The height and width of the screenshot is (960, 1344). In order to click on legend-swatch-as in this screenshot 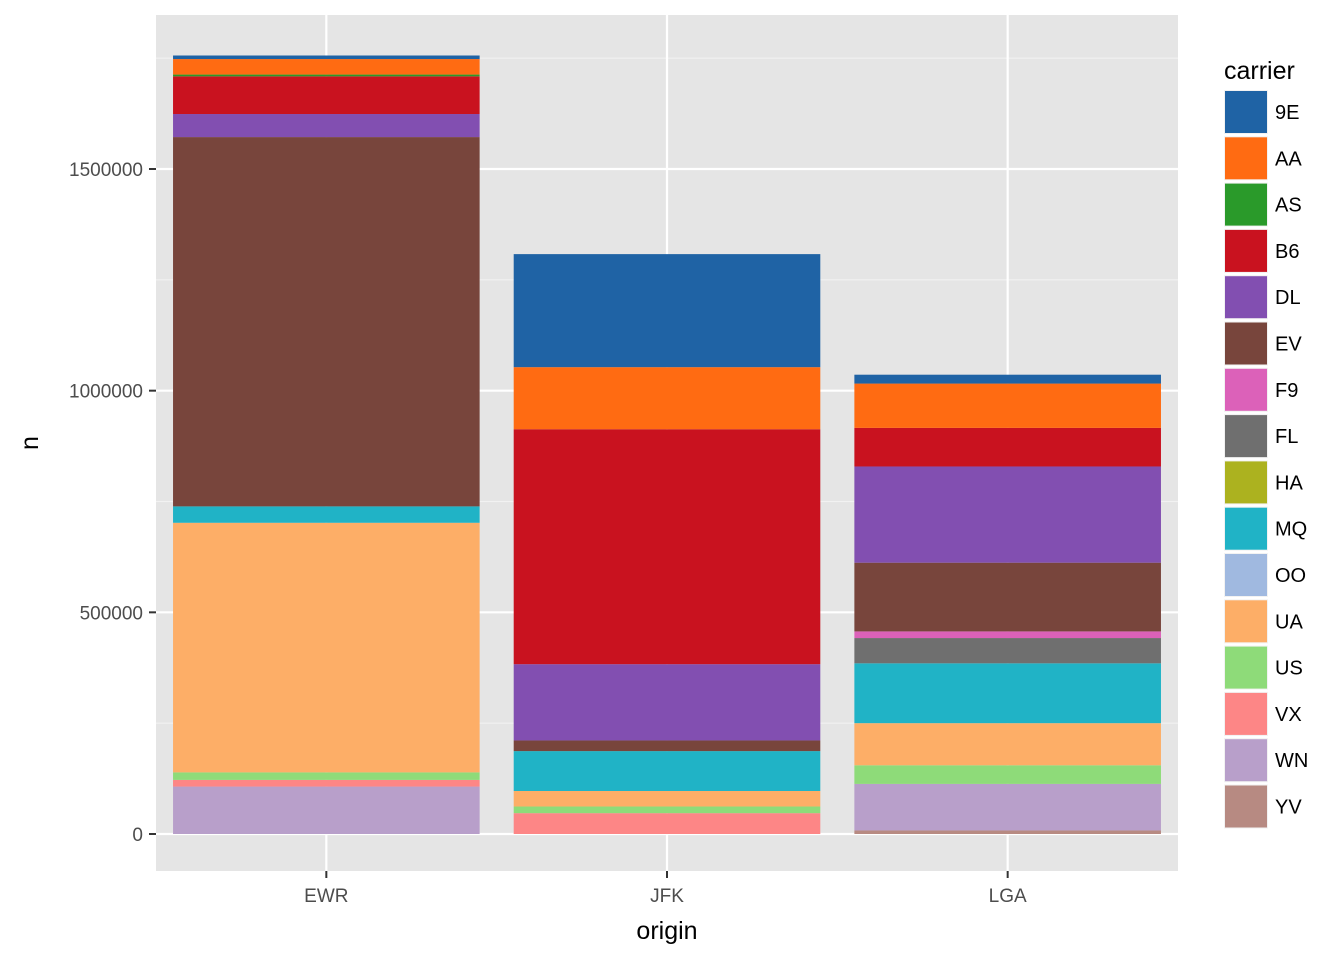, I will do `click(1246, 204)`.